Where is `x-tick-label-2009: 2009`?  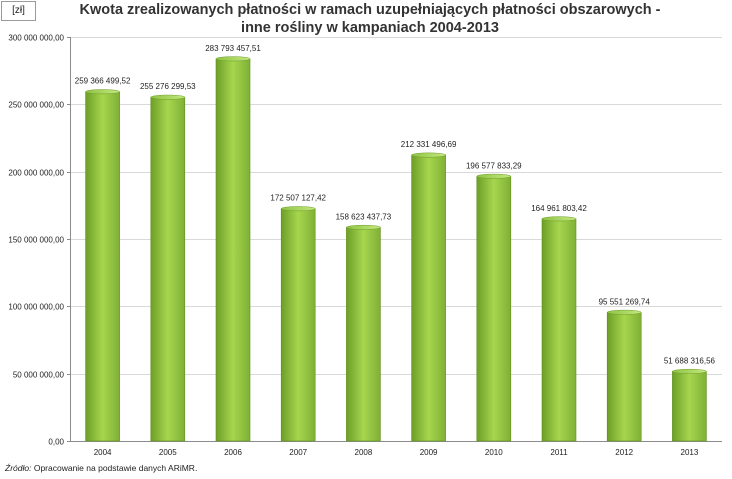
x-tick-label-2009: 2009 is located at coordinates (429, 452).